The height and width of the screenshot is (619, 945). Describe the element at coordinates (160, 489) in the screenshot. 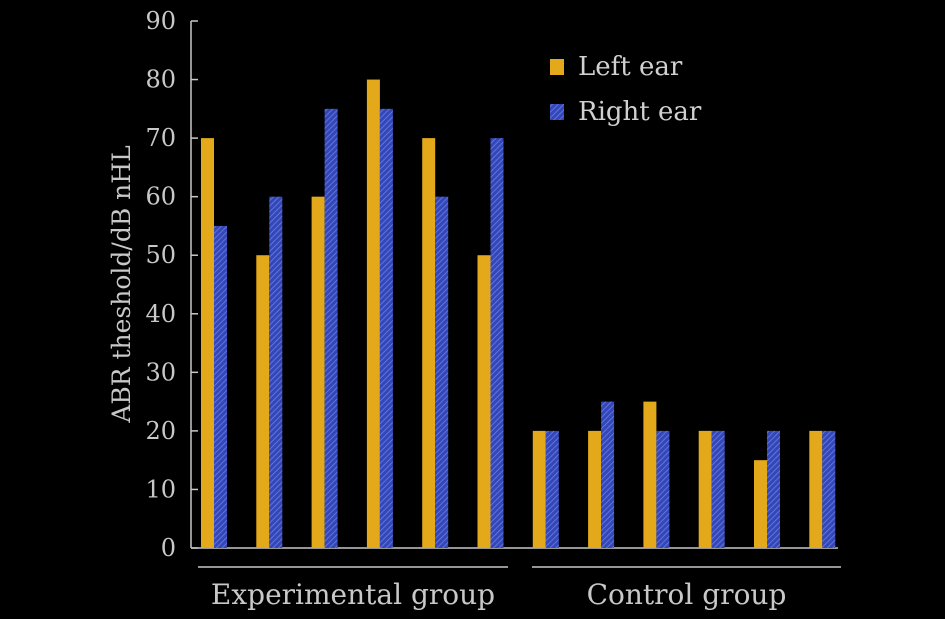

I see `y-tick-label: 10` at that location.